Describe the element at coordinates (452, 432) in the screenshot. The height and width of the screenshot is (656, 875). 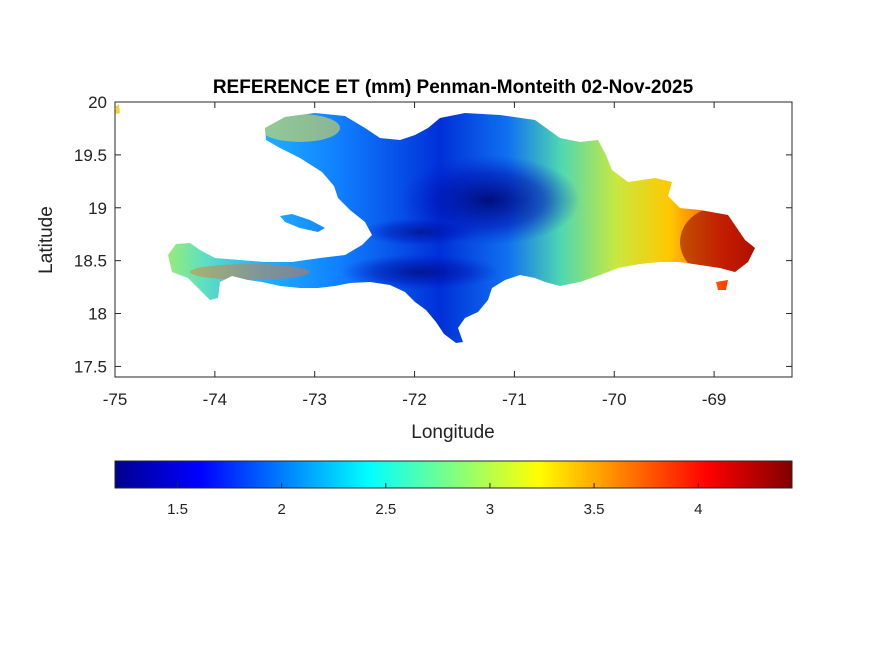
I see `x-axis-label: Longitude` at that location.